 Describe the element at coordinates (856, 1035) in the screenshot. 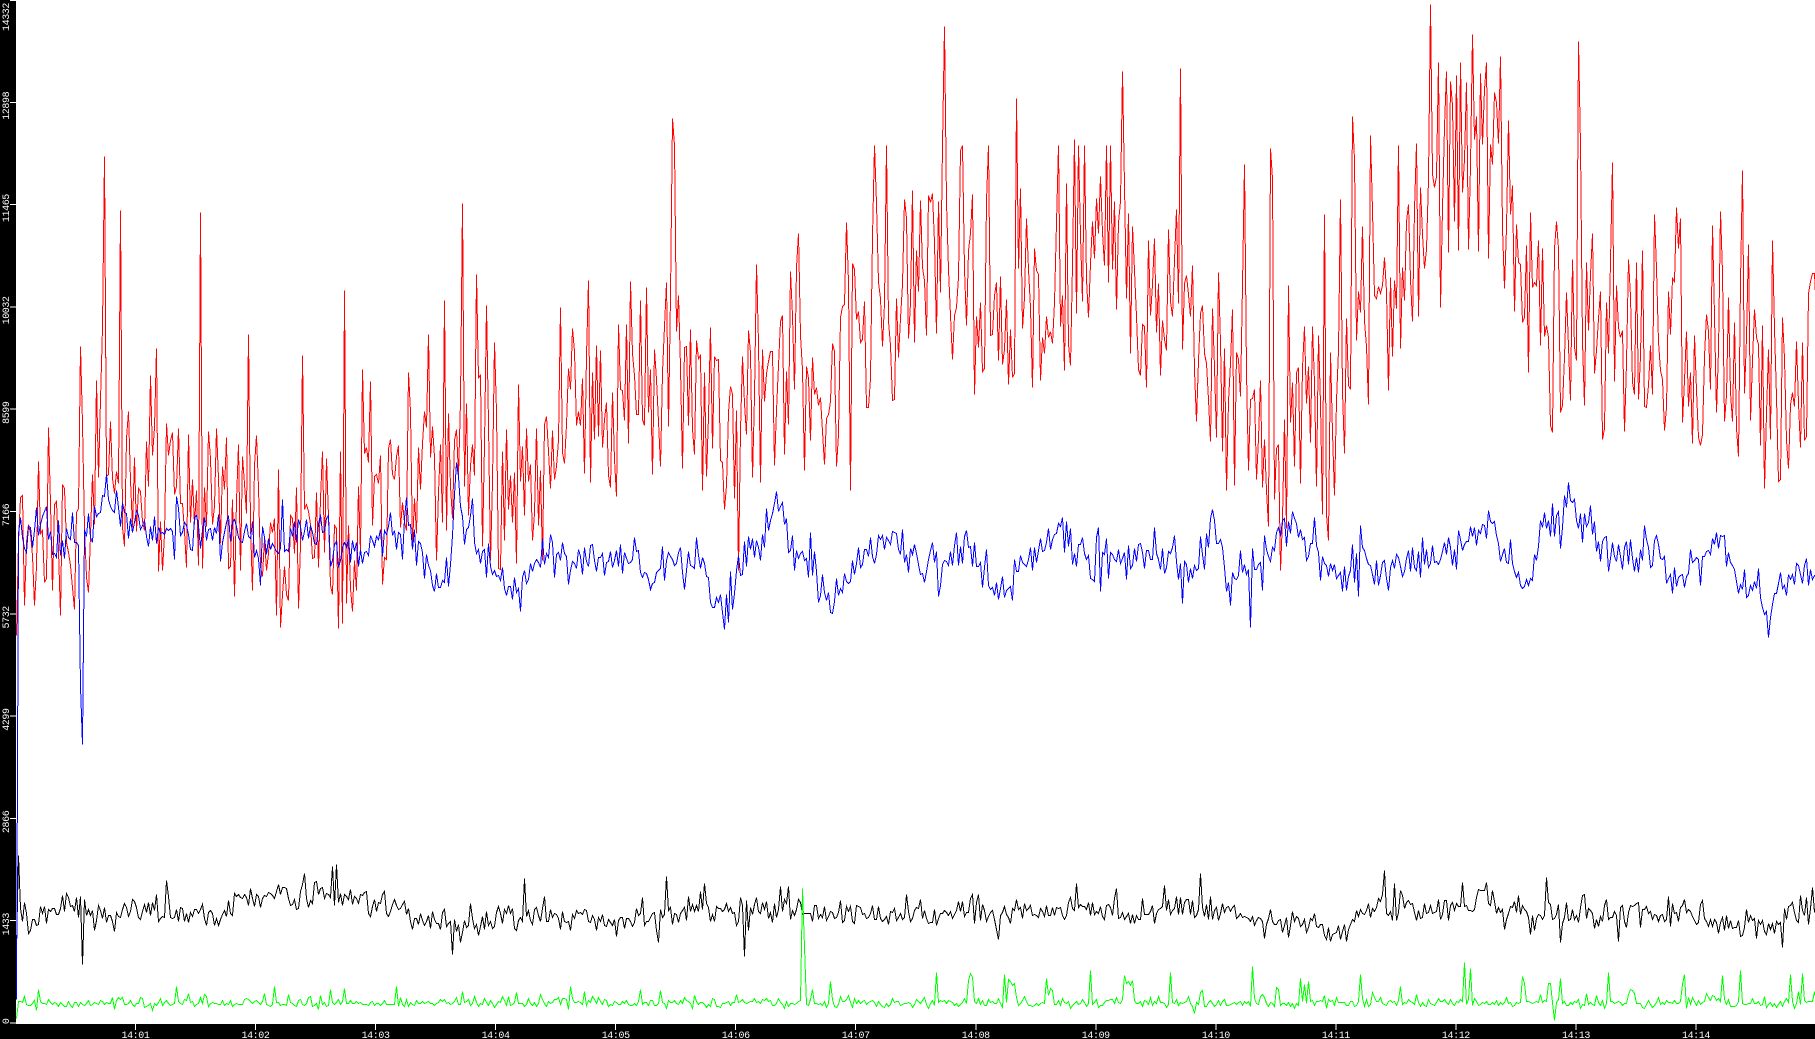

I see `svg-text: 14:07` at that location.